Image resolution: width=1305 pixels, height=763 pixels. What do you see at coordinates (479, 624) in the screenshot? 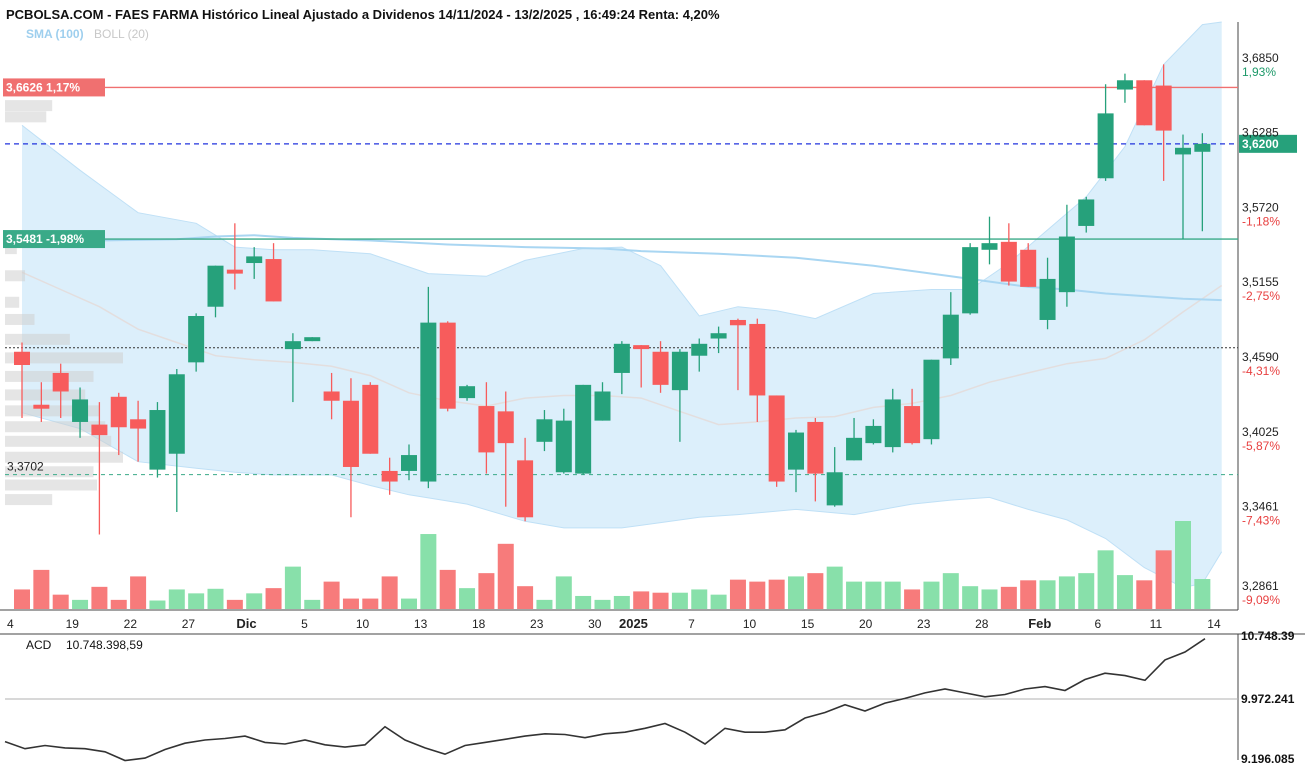
I see `time-tick-label: 18` at bounding box center [479, 624].